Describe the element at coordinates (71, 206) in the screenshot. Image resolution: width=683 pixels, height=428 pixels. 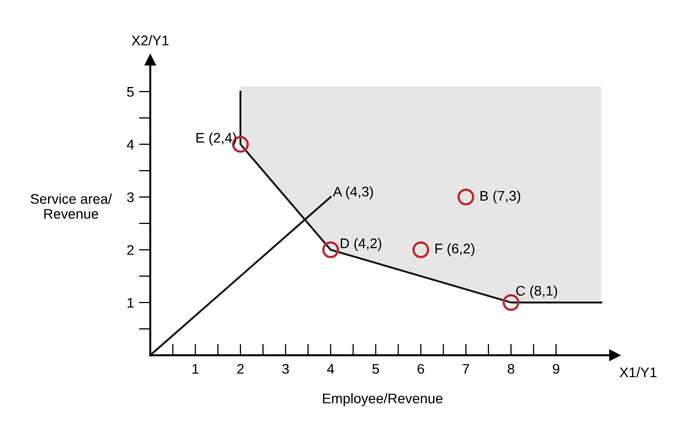
I see `y-axis-title: Service area/ Revenue` at that location.